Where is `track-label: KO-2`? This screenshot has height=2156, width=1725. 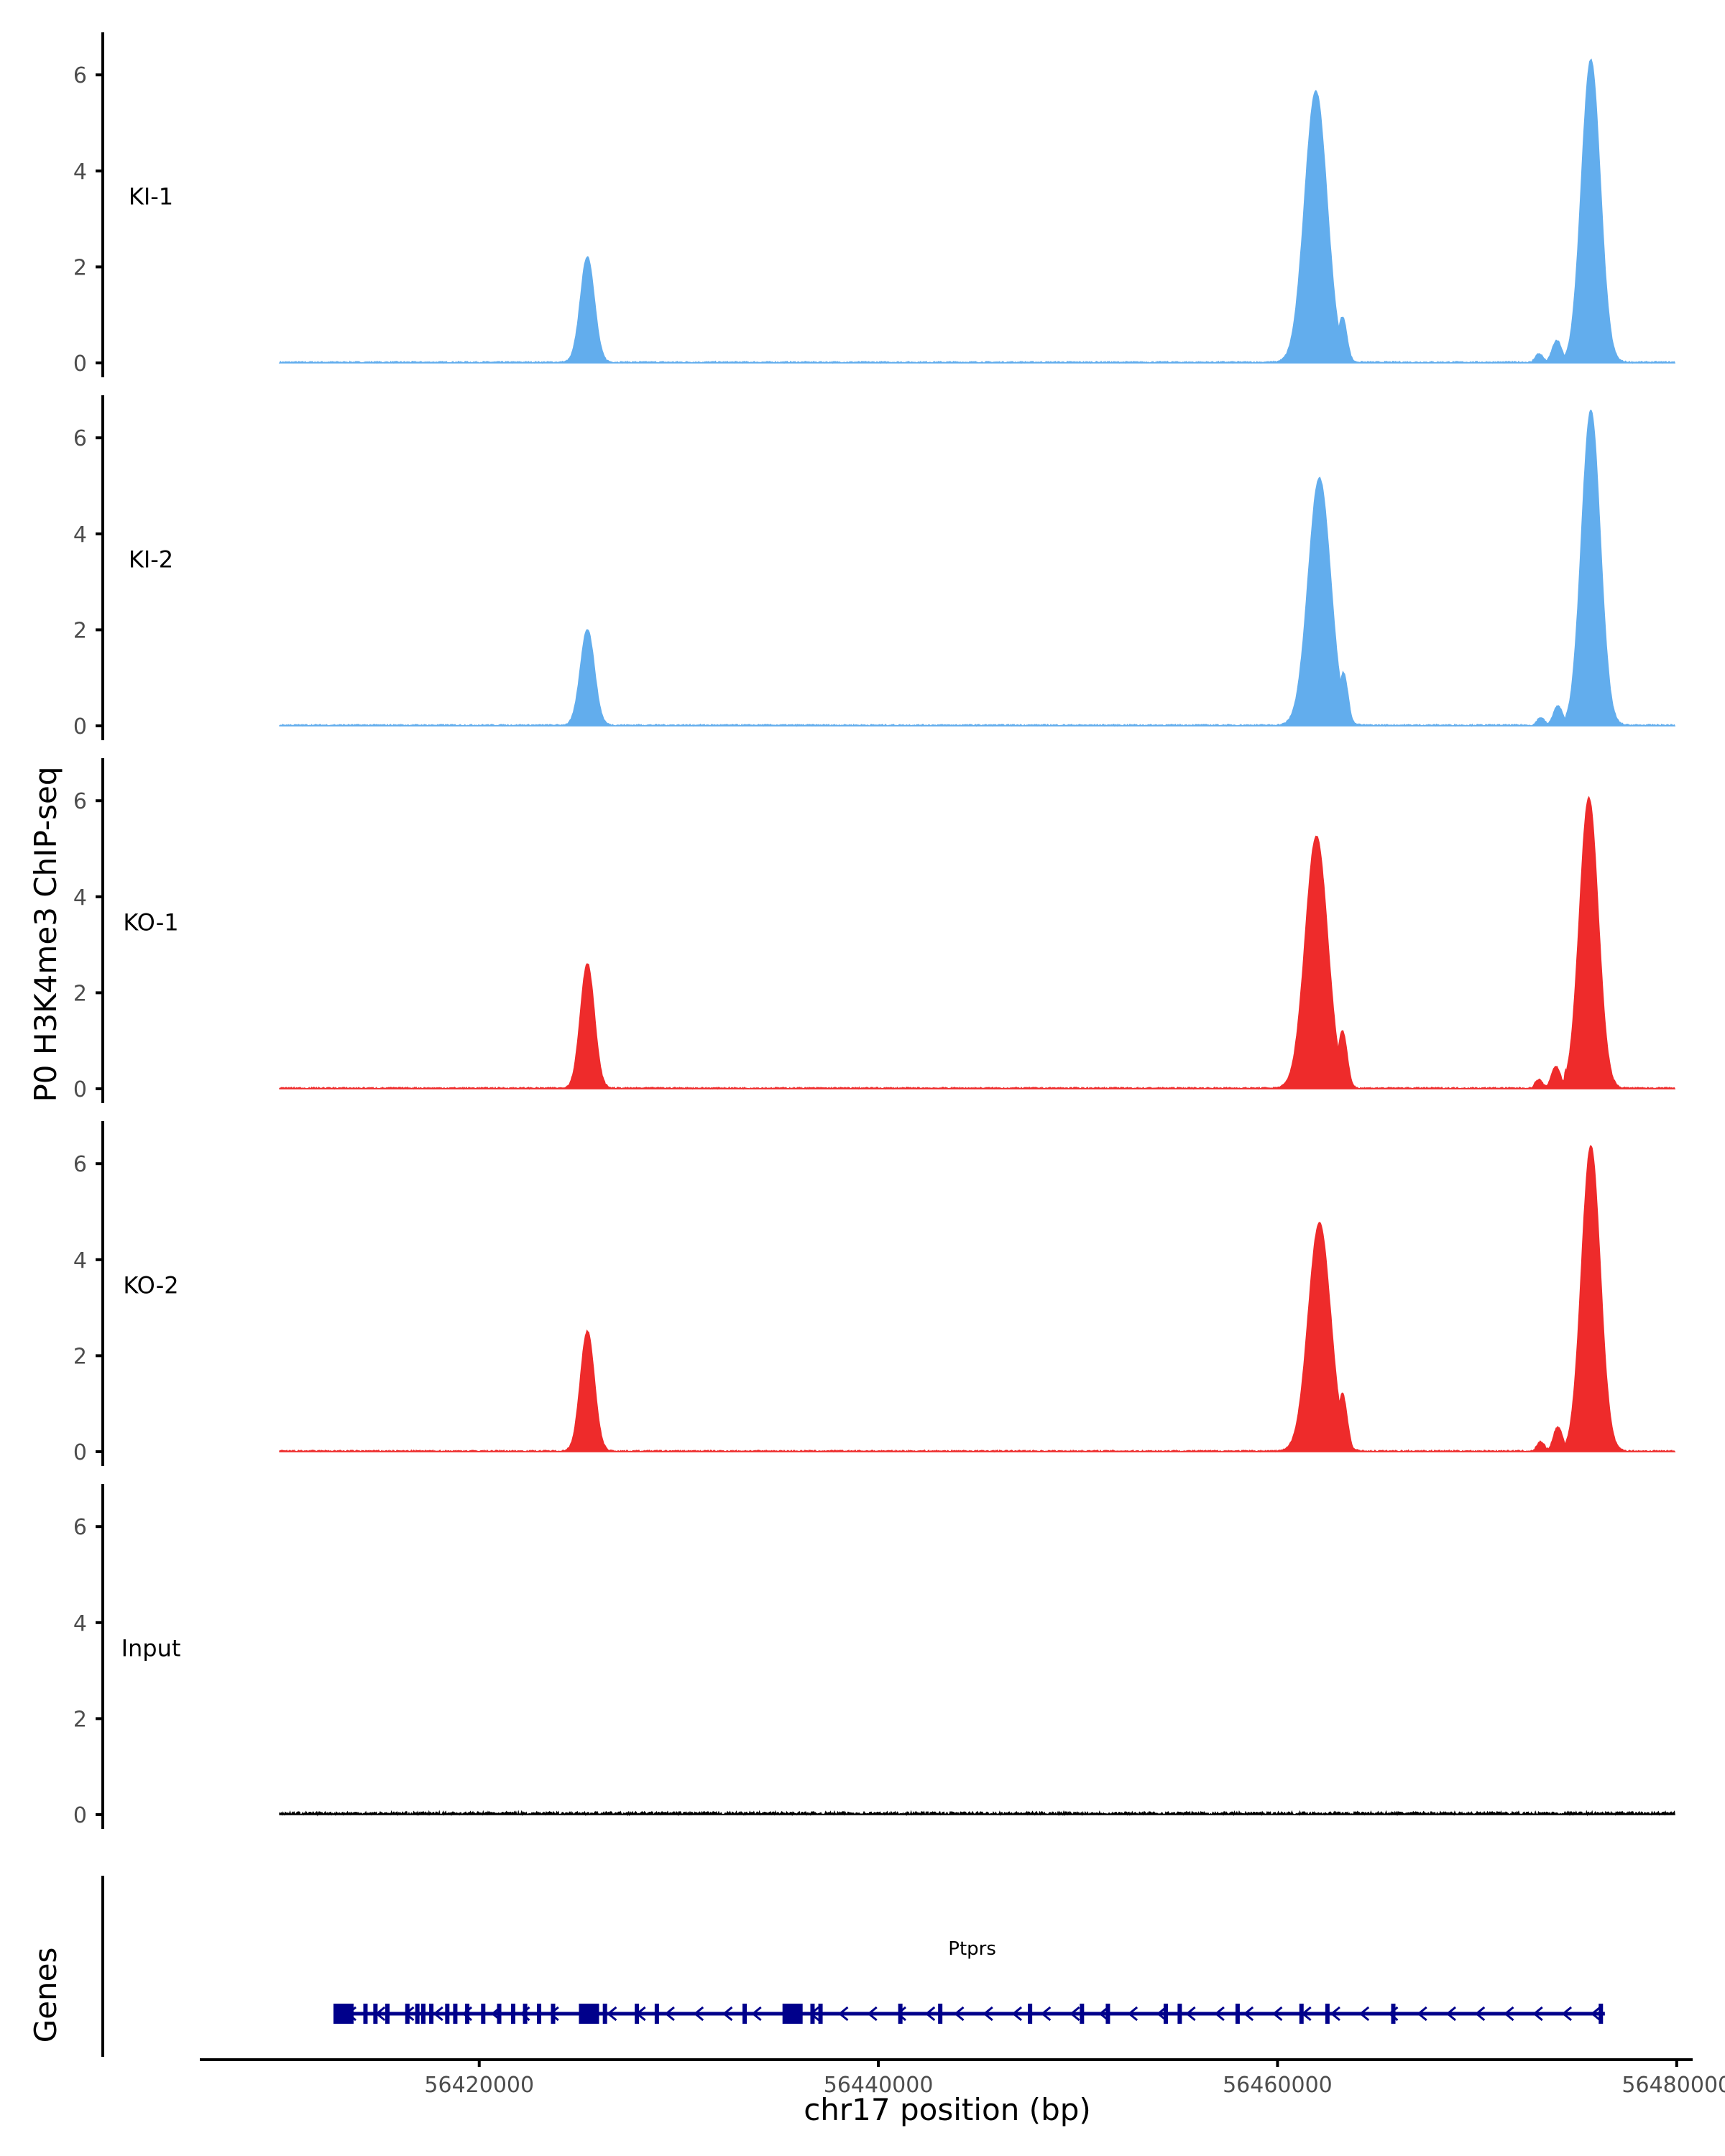 track-label: KO-2 is located at coordinates (150, 1286).